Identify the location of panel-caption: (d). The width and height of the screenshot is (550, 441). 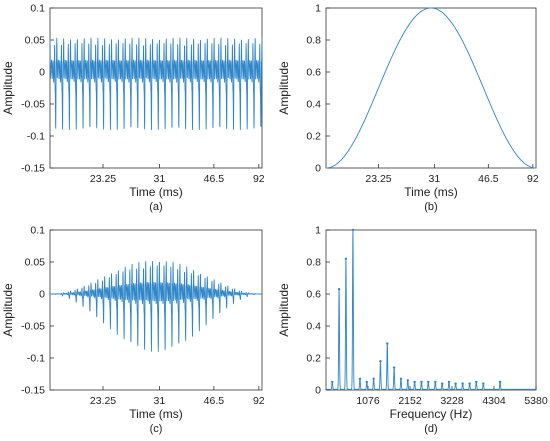
(430, 429).